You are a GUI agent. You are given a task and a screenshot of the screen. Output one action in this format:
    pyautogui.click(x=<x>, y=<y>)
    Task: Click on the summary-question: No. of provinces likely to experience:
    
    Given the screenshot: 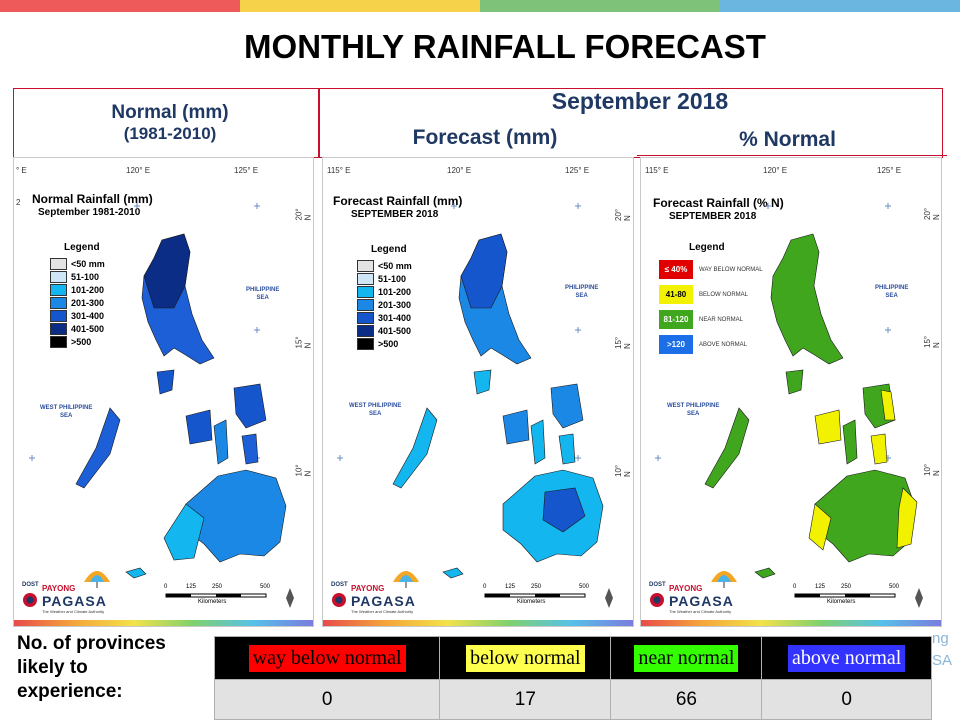 What is the action you would take?
    pyautogui.click(x=91, y=667)
    